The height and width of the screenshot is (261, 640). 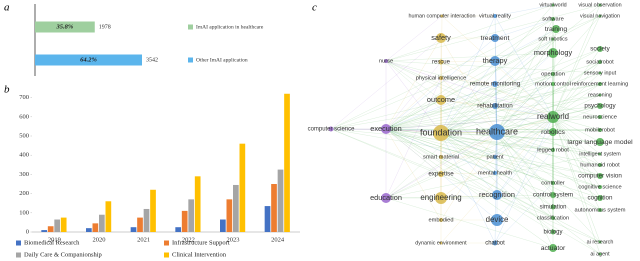 What do you see at coordinates (553, 151) in the screenshot?
I see `node-label: legged robot` at bounding box center [553, 151].